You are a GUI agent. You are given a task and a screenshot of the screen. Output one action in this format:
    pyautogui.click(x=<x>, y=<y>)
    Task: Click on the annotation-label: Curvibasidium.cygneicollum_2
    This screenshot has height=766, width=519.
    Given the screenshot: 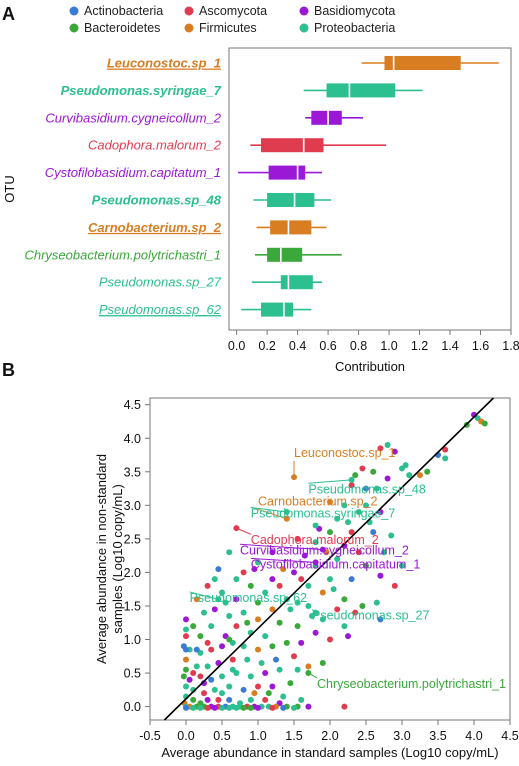 What is the action you would take?
    pyautogui.click(x=324, y=550)
    